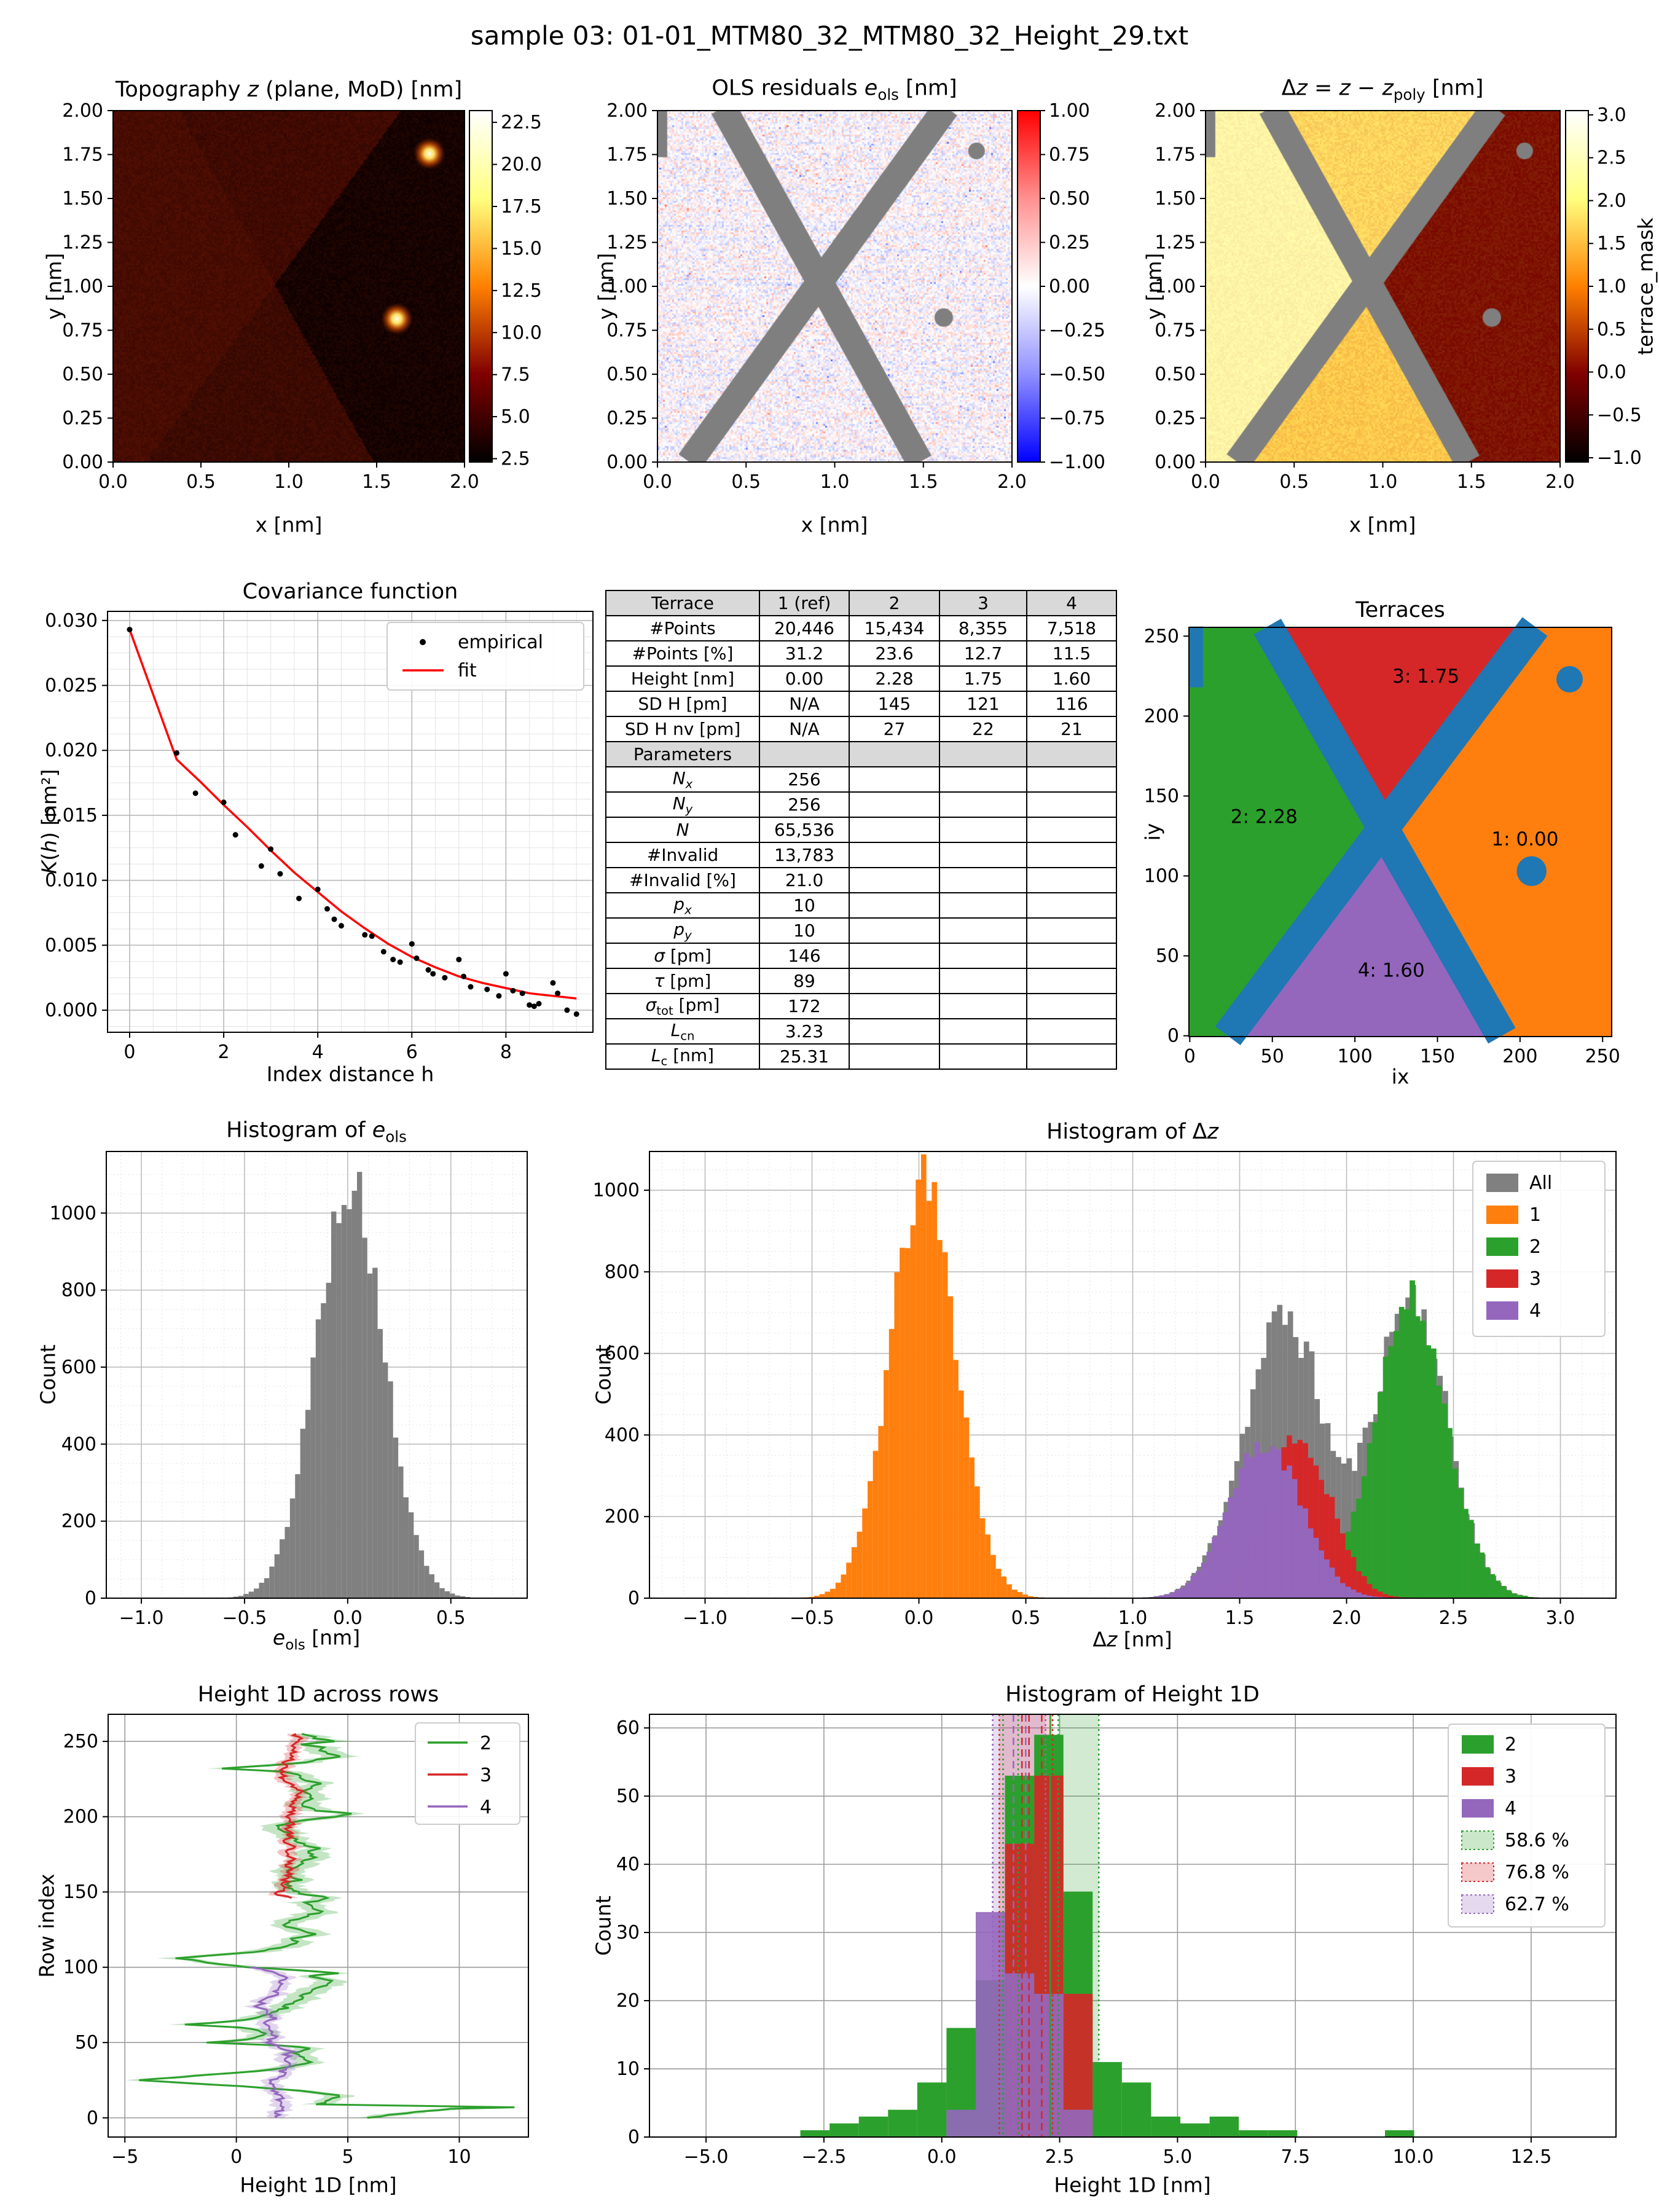 The image size is (1659, 2212). Describe the element at coordinates (1071, 653) in the screenshot. I see `table-cell: 11.5` at that location.